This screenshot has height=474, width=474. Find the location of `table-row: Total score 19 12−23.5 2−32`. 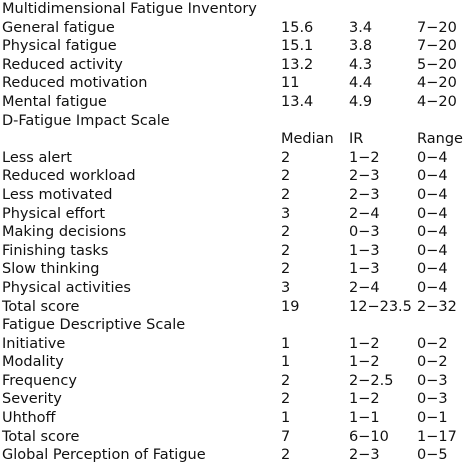

table-row: Total score 19 12−23.5 2−32 is located at coordinates (237, 307).